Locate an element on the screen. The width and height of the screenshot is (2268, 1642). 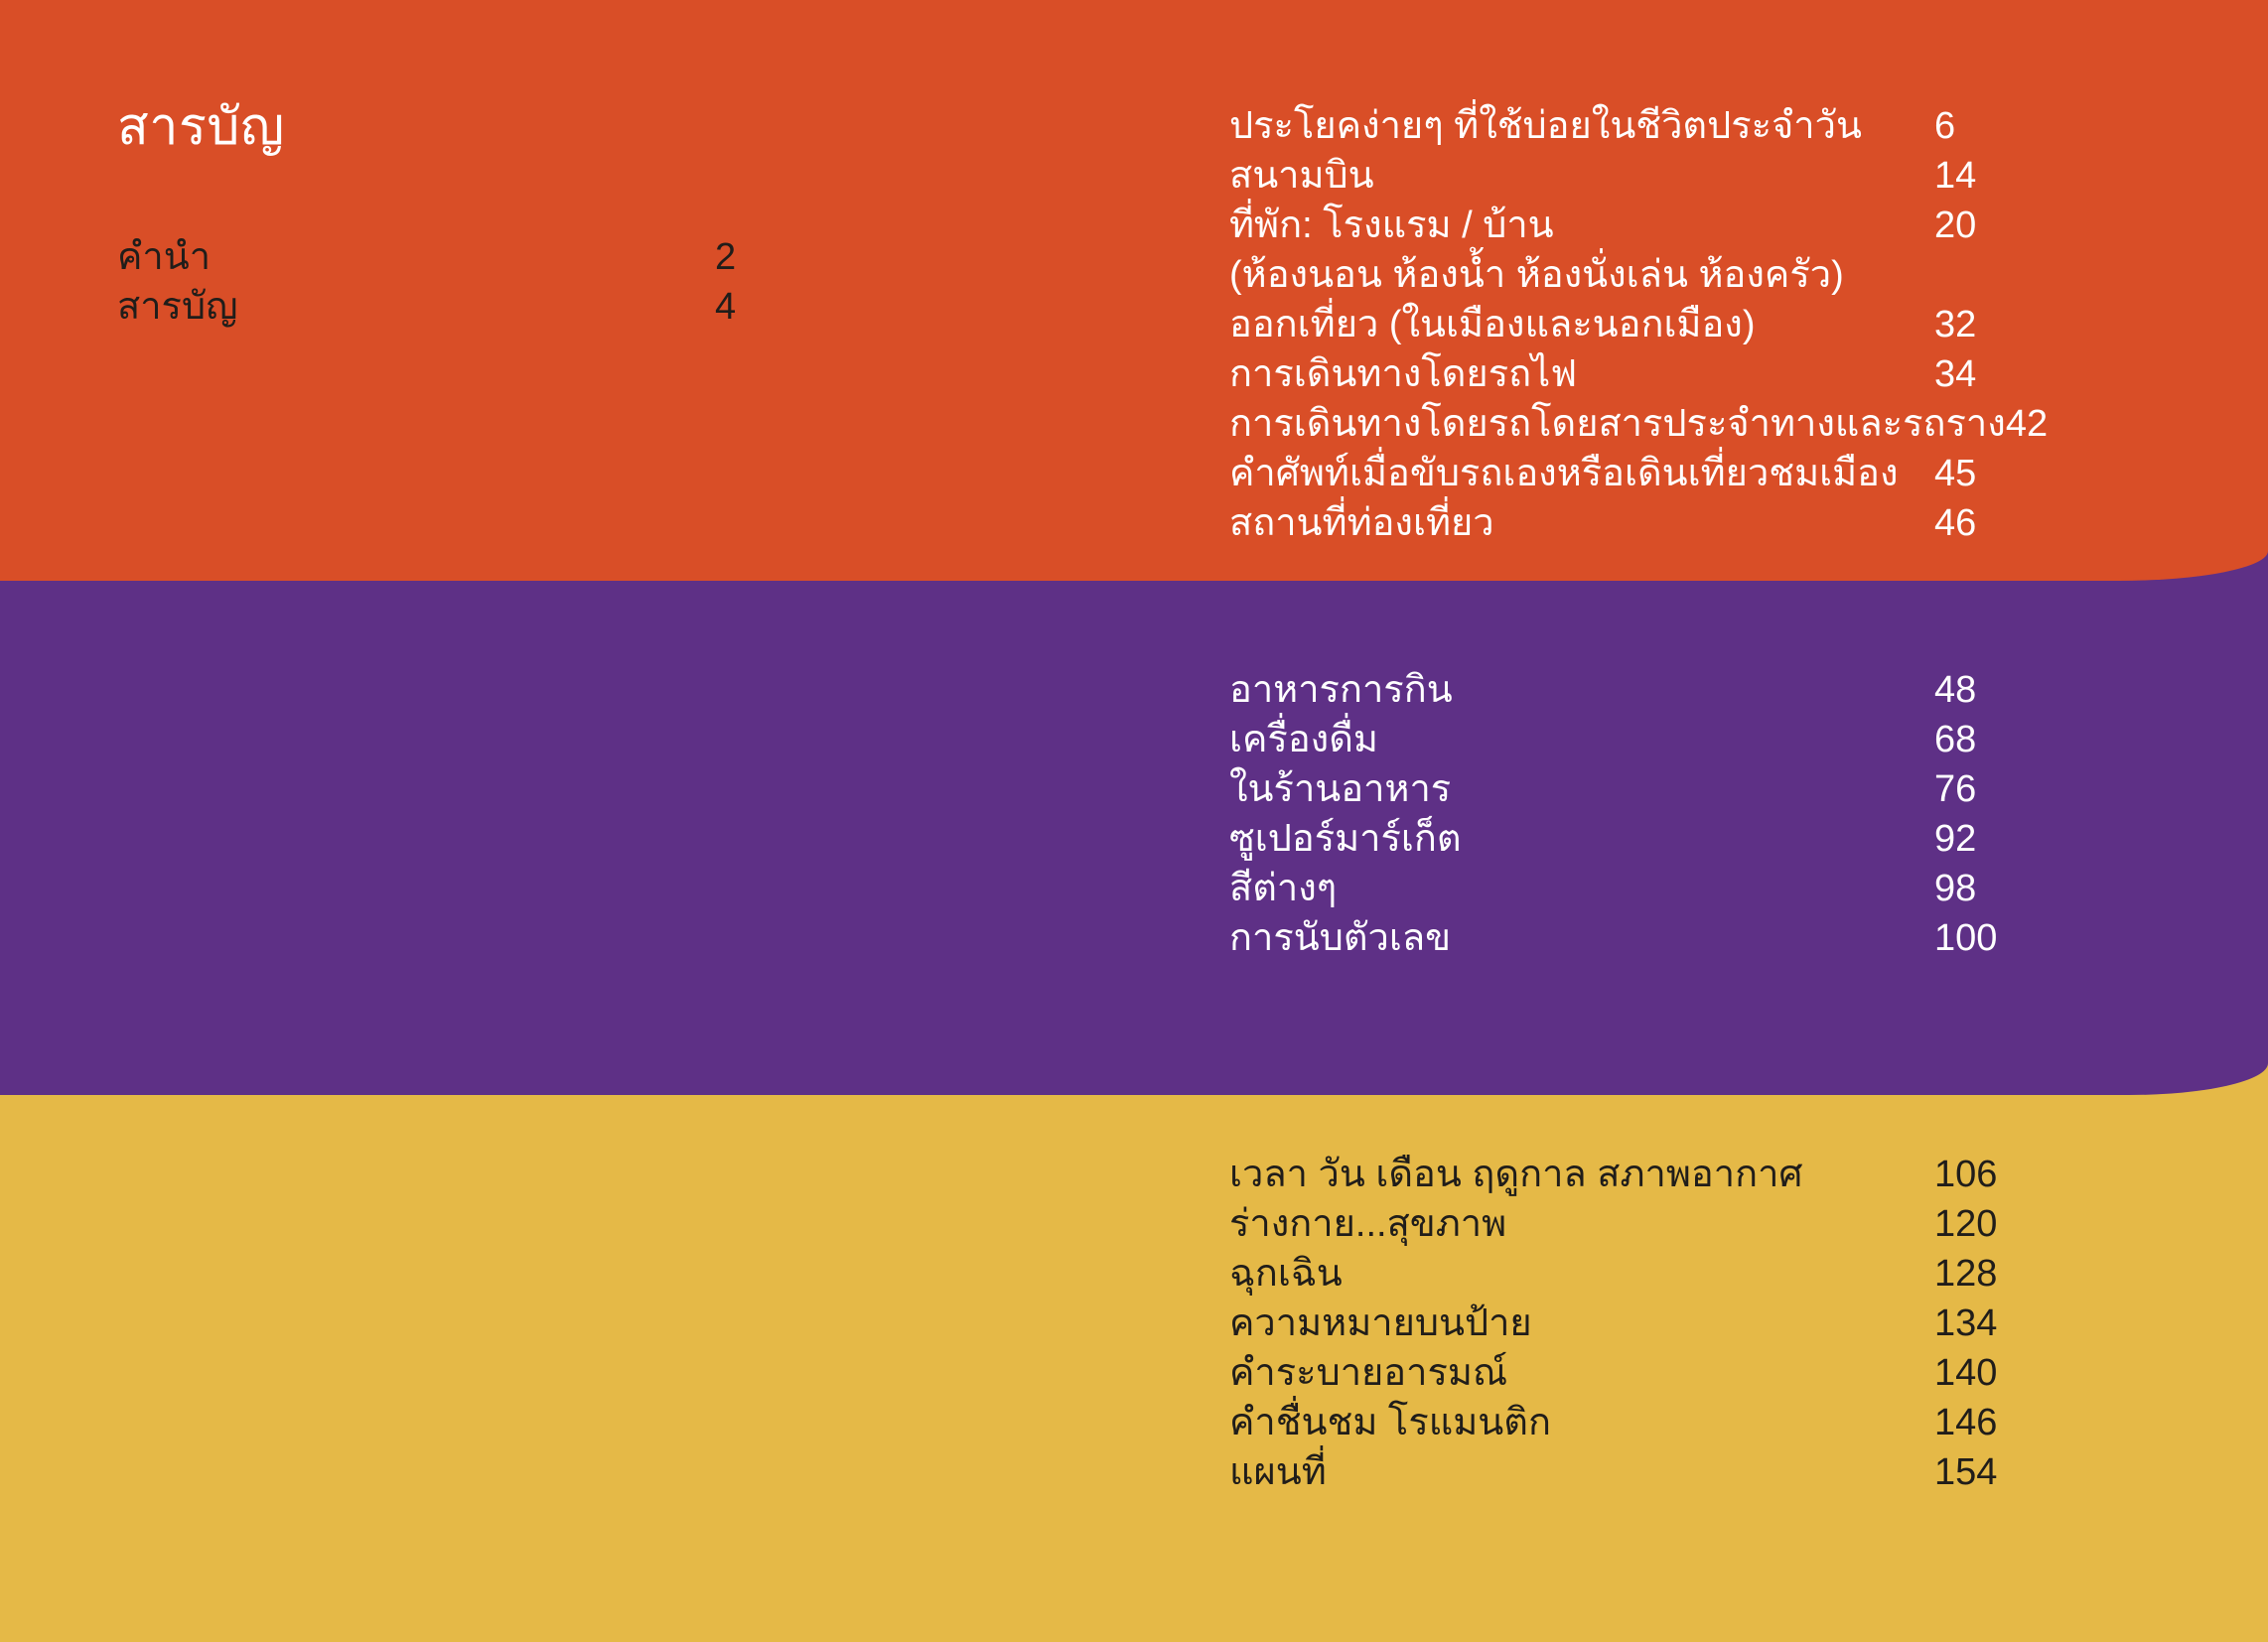
toc-entry-label: แผนที่ is located at coordinates (1278, 1472).